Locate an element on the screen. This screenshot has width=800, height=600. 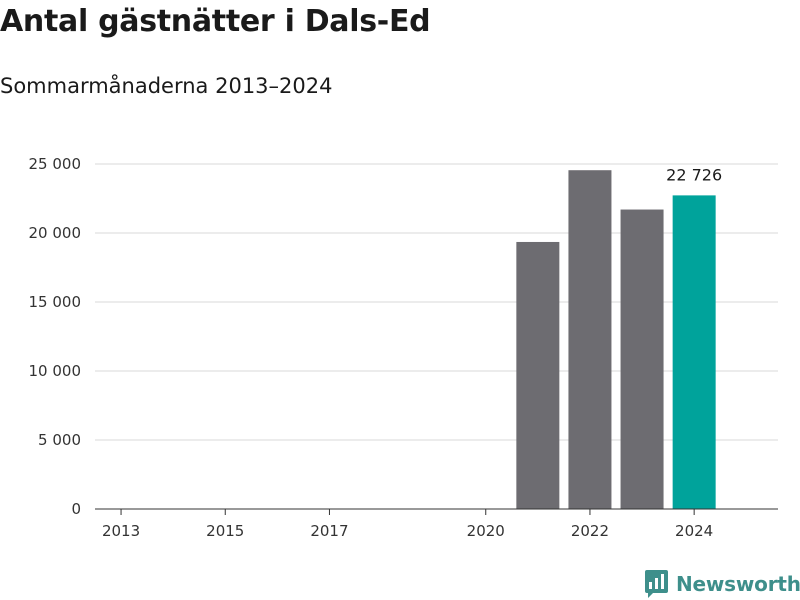
bar-2022 is located at coordinates (590, 339).